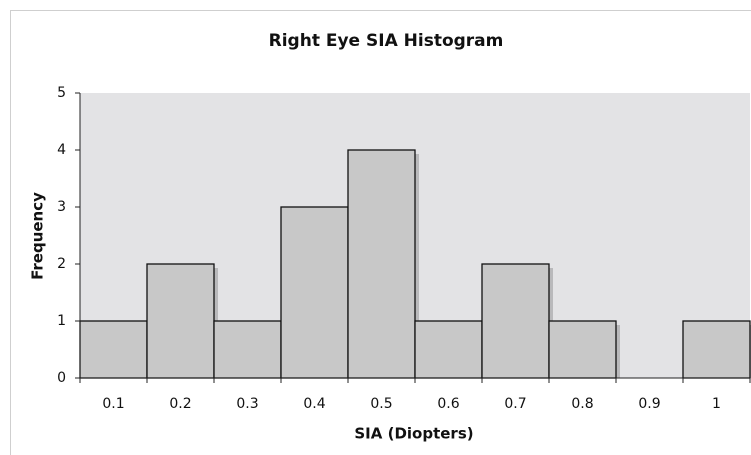 The height and width of the screenshot is (455, 751). I want to click on y-tick-label: 1, so click(61, 321).